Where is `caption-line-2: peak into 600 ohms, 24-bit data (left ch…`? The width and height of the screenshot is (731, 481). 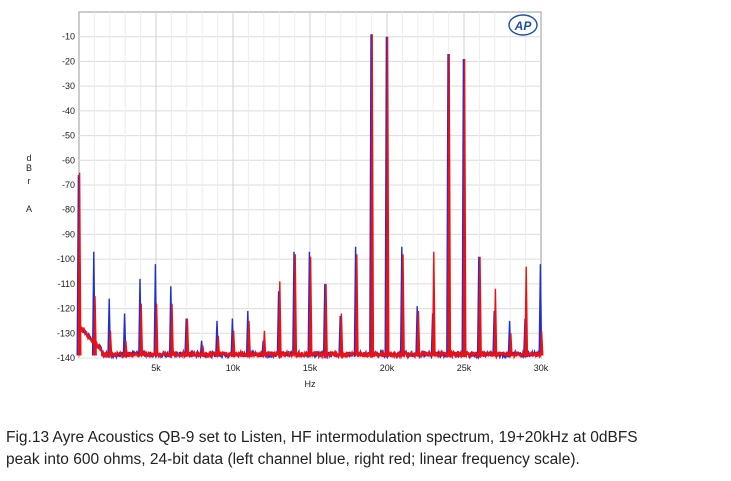 caption-line-2: peak into 600 ohms, 24-bit data (left ch… is located at coordinates (293, 459).